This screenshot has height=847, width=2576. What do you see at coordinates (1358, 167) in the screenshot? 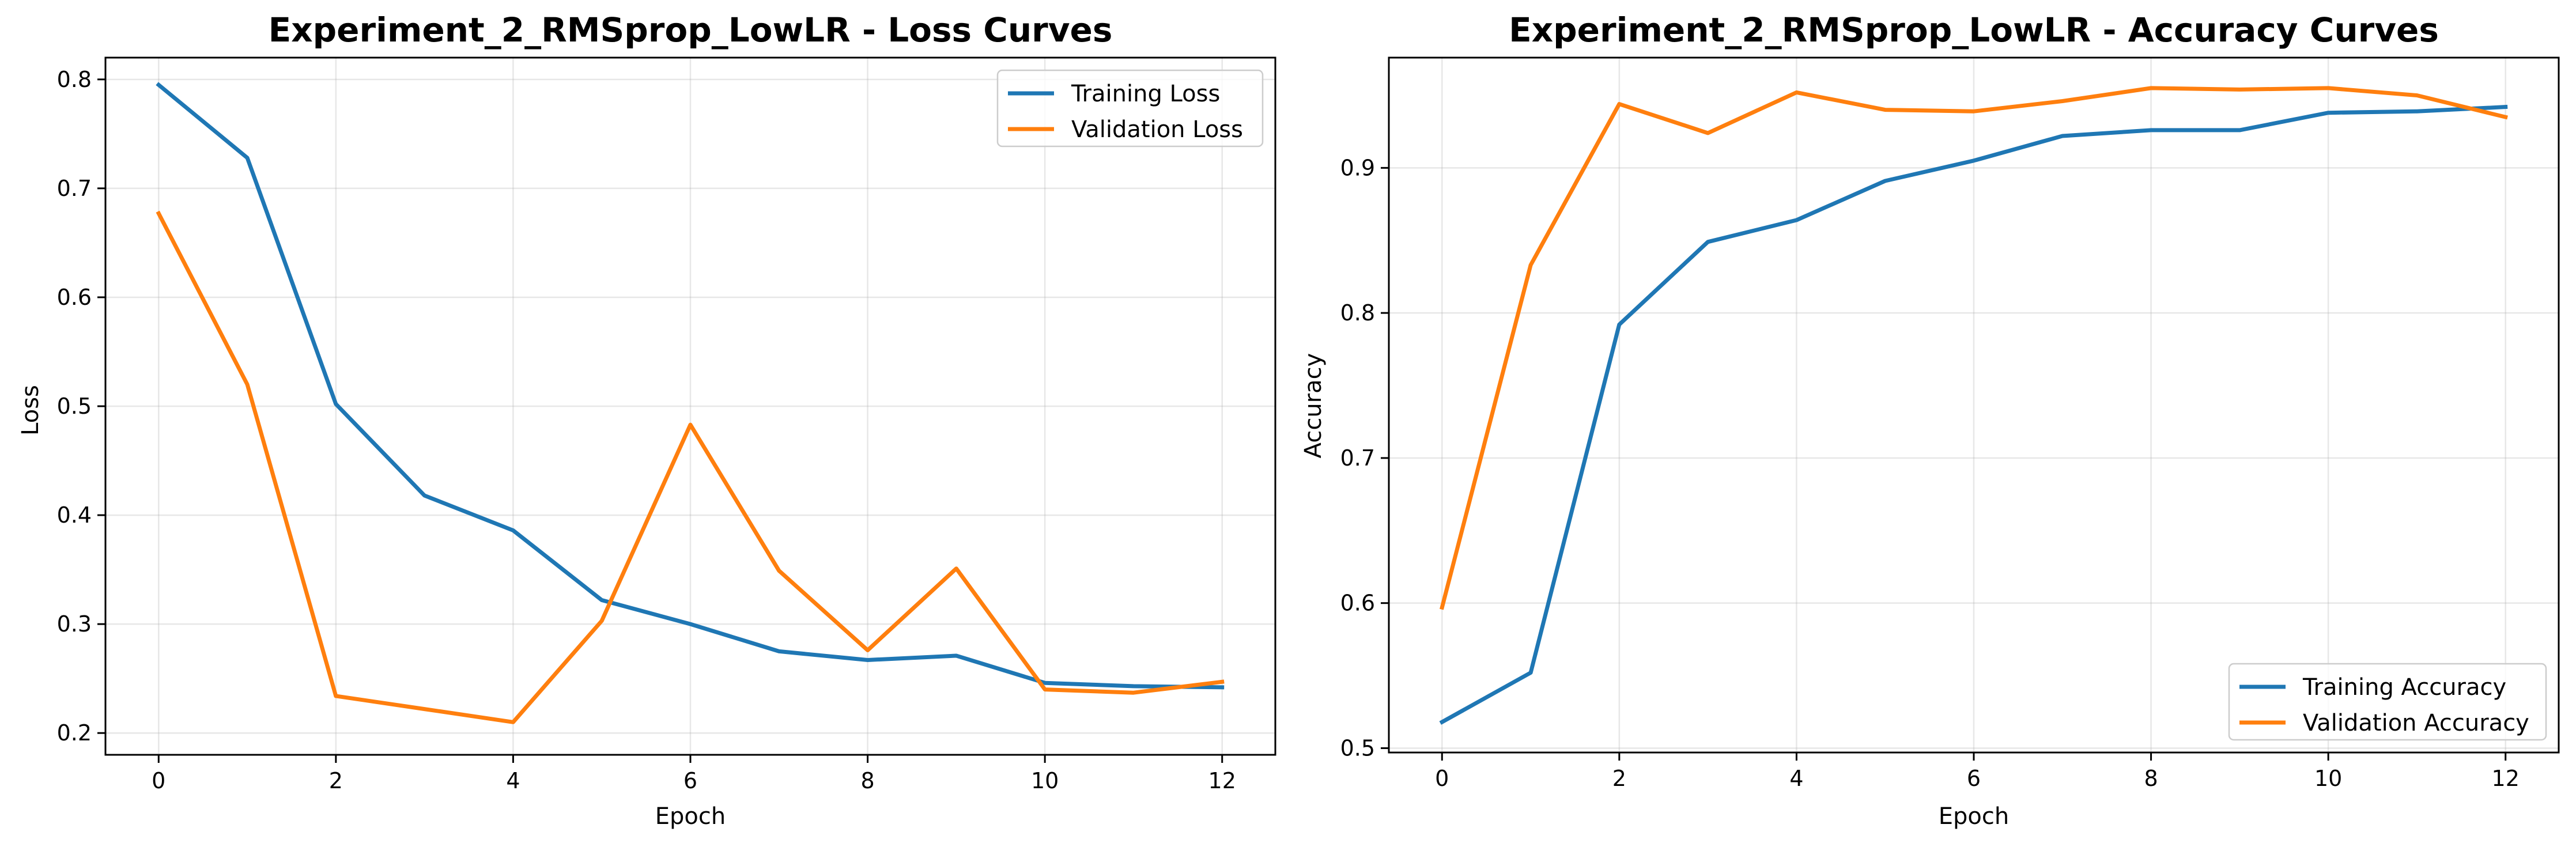
I see `accuracy-ytick-label-4: 0.9` at bounding box center [1358, 167].